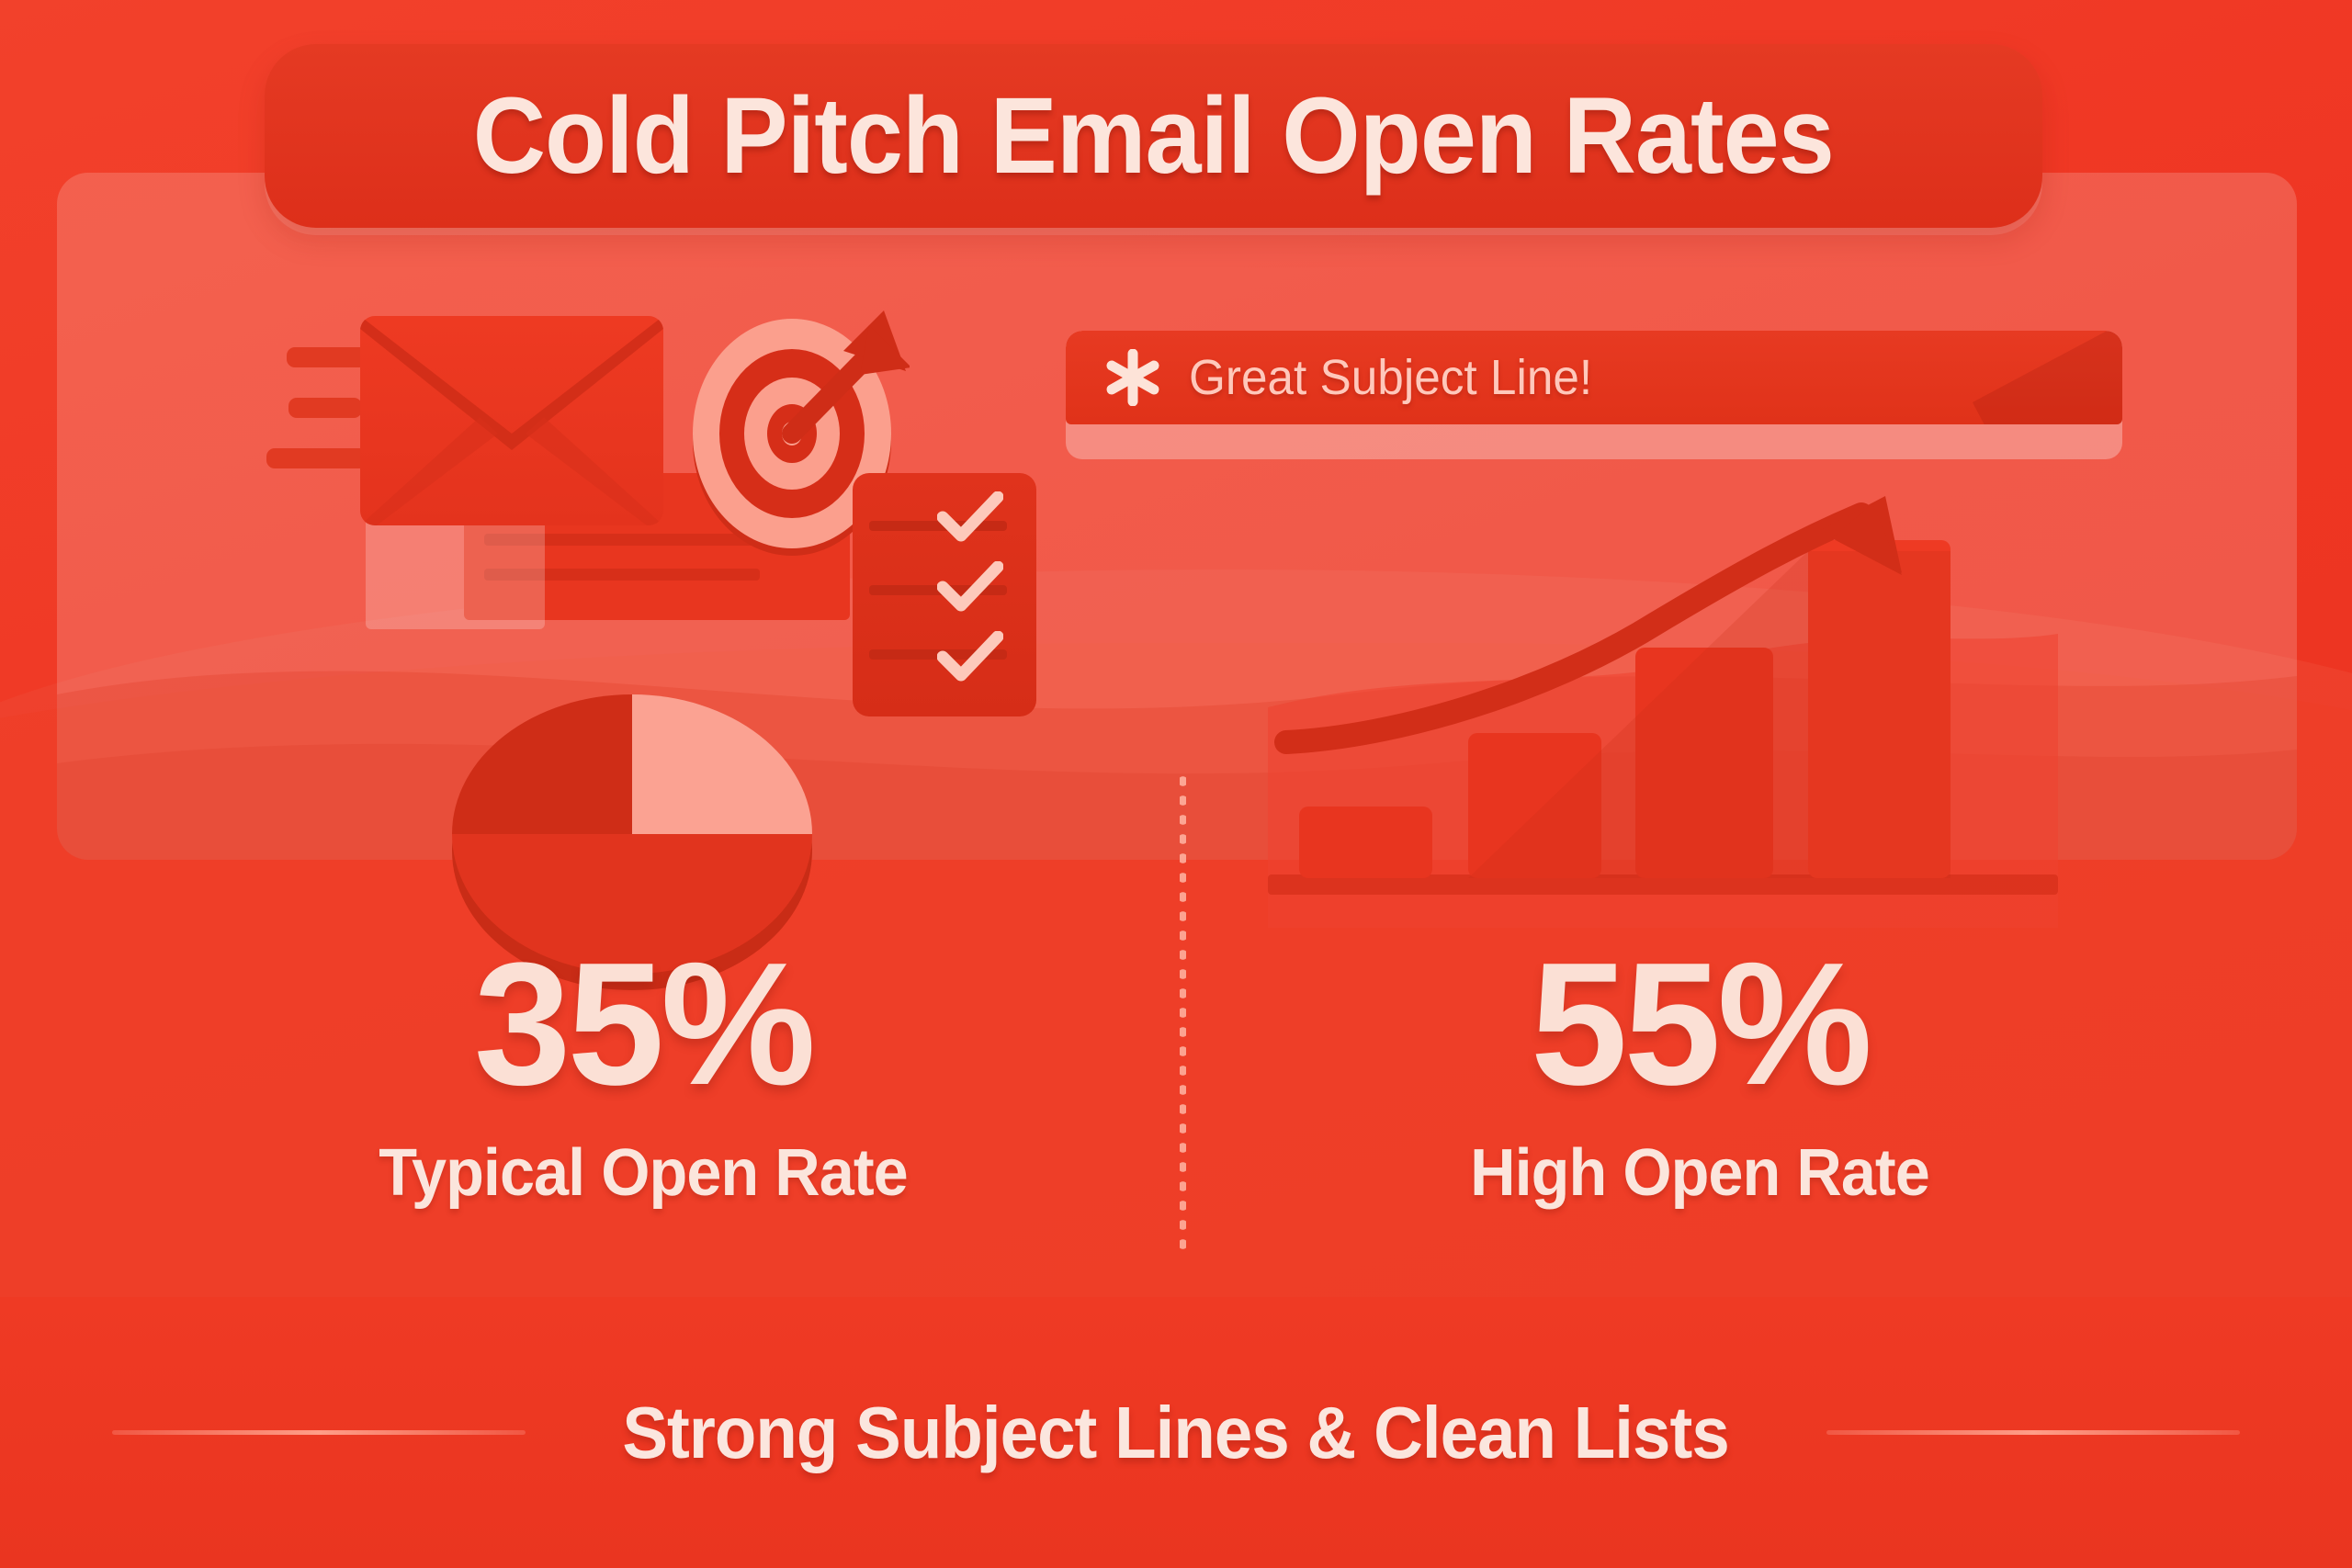  I want to click on envelope-icon, so click(512, 420).